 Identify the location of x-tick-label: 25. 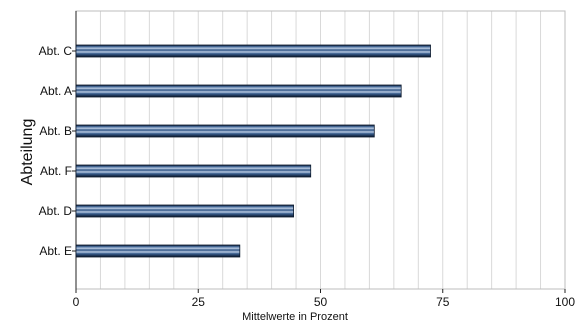
(199, 302).